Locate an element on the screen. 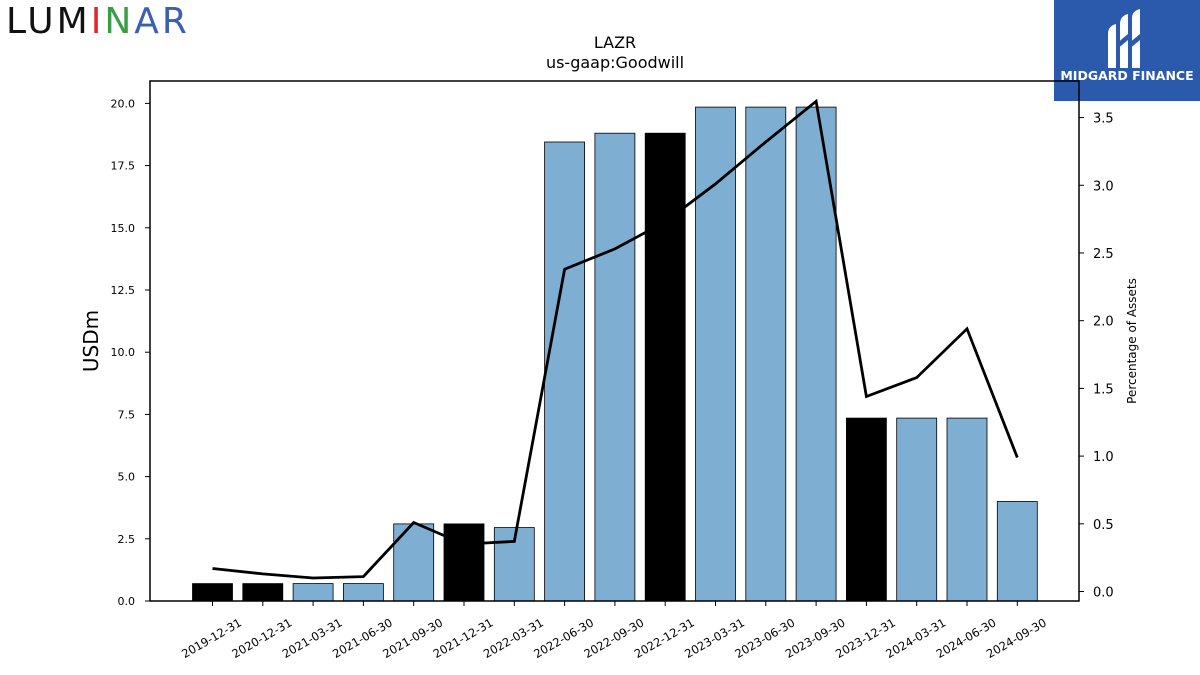  chart-title: LAZR is located at coordinates (615, 42).